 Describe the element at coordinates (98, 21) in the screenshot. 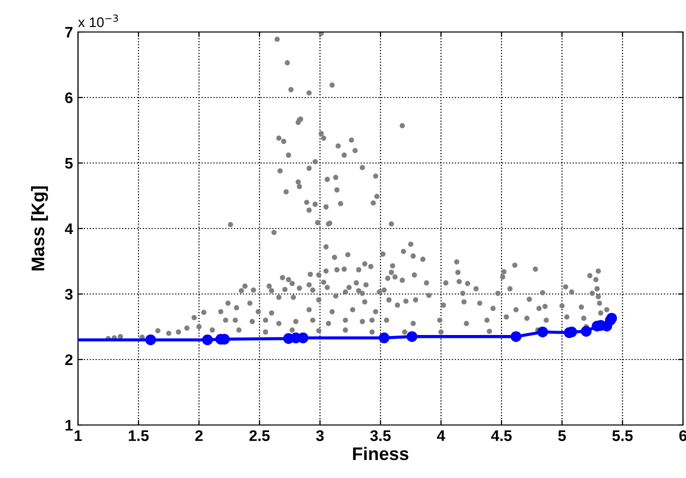

I see `text: x 10$^{−3}$` at that location.